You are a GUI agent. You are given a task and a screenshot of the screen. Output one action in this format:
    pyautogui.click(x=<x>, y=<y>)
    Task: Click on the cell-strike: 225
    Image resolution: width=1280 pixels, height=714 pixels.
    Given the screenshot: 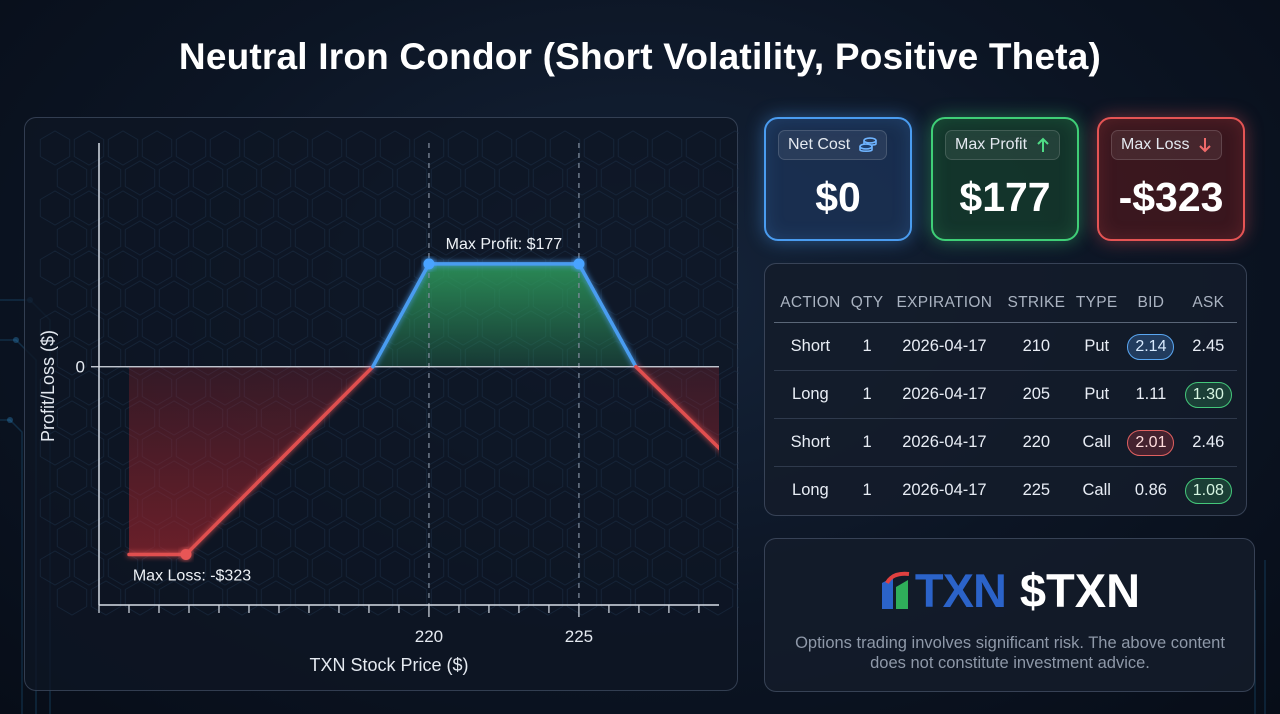 What is the action you would take?
    pyautogui.click(x=1036, y=490)
    